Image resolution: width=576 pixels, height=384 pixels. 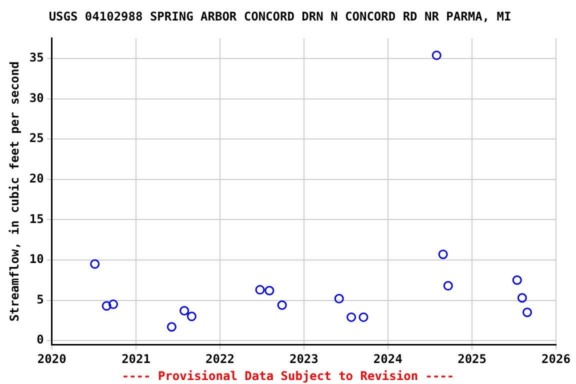 What do you see at coordinates (280, 16) in the screenshot?
I see `chart-title: USGS 04102988 SPRING ARBOR CONCORD DRN N CONCORD RD NR PARMA, MI` at bounding box center [280, 16].